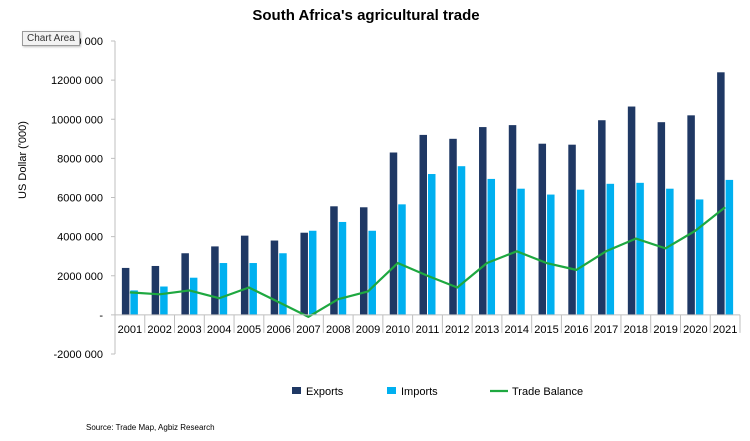 The width and height of the screenshot is (750, 441). Describe the element at coordinates (397, 330) in the screenshot. I see `x-tick-label: 2010` at that location.